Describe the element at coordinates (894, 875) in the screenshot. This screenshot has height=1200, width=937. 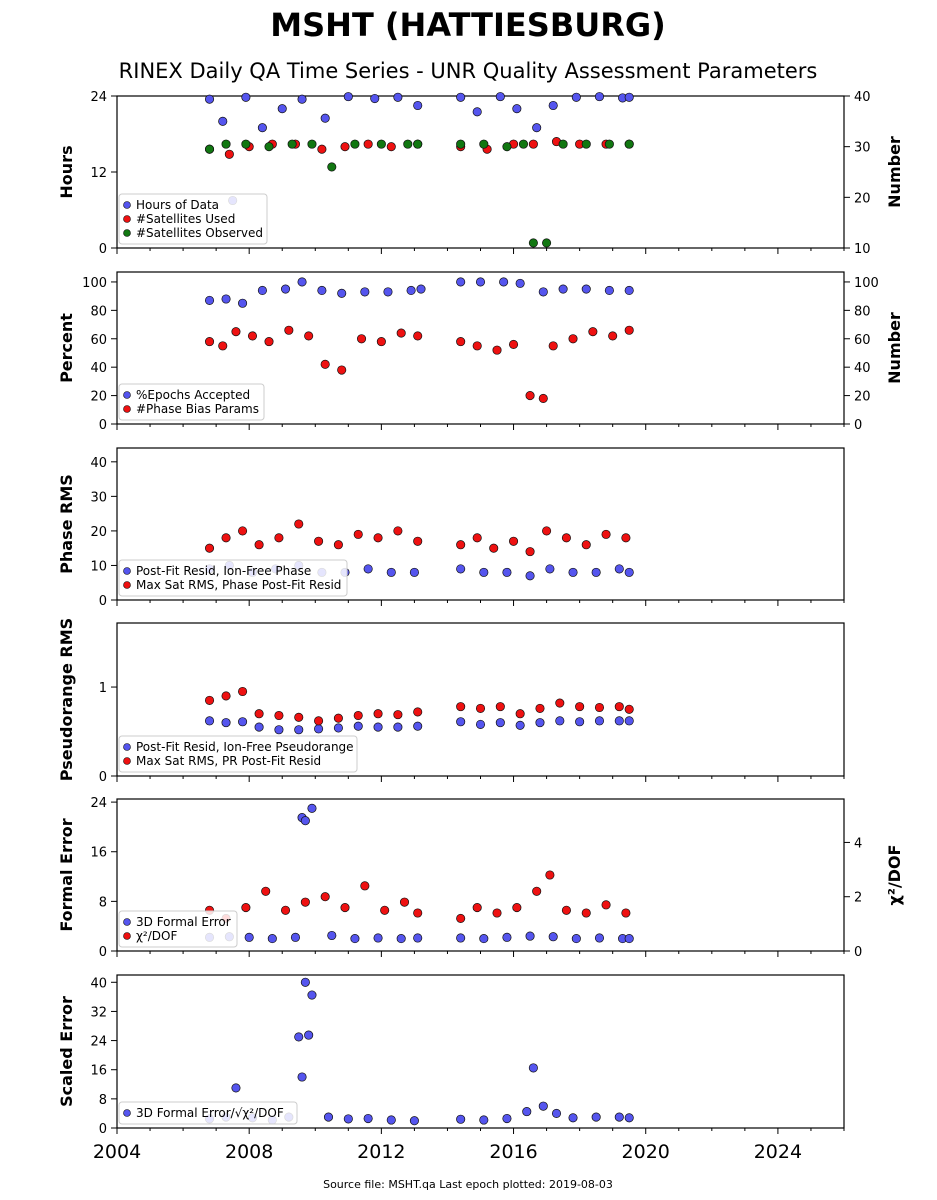
I see `y-right-axis-label: χ²/DOF` at that location.